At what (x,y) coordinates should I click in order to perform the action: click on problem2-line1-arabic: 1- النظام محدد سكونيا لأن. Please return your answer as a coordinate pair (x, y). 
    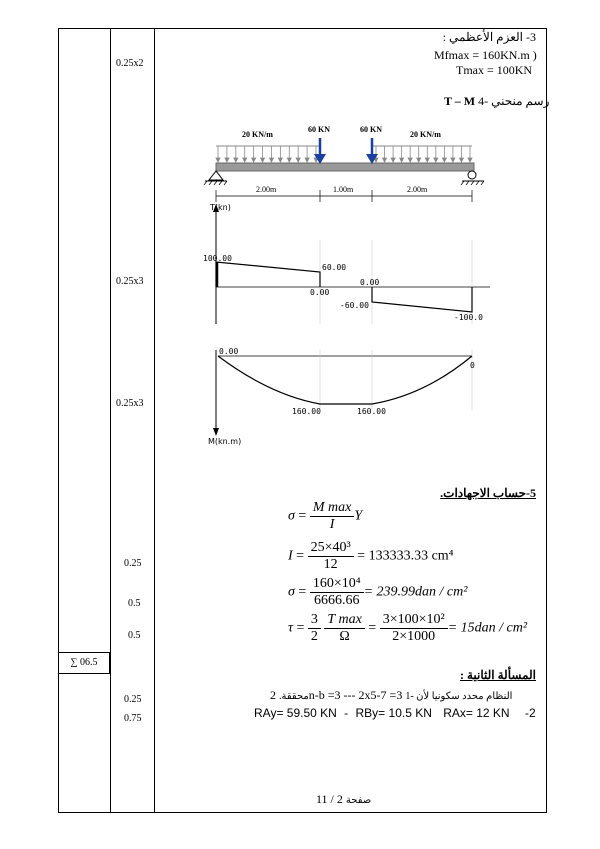
    Looking at the image, I should click on (459, 696).